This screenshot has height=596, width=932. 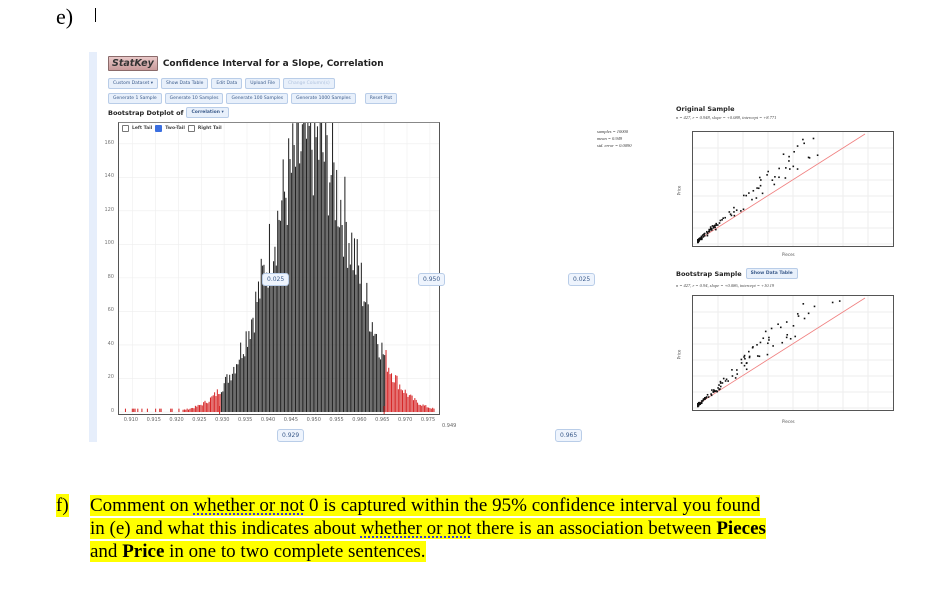 What do you see at coordinates (262, 83) in the screenshot?
I see `upload-file-button: Upload File` at bounding box center [262, 83].